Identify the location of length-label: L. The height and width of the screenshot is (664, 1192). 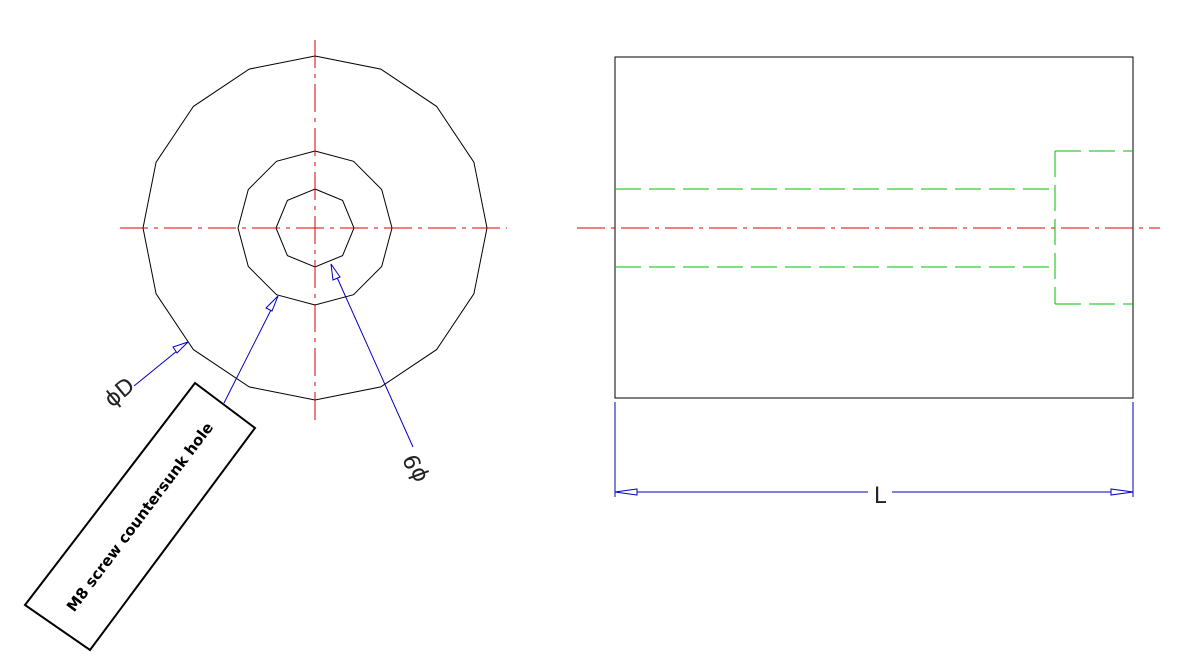
(880, 496).